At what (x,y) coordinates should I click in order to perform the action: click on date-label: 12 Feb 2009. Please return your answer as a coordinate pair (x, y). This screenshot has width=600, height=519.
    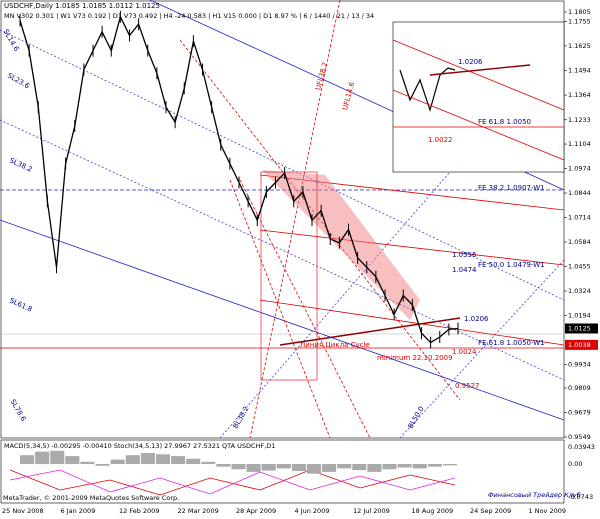
    Looking at the image, I should click on (139, 511).